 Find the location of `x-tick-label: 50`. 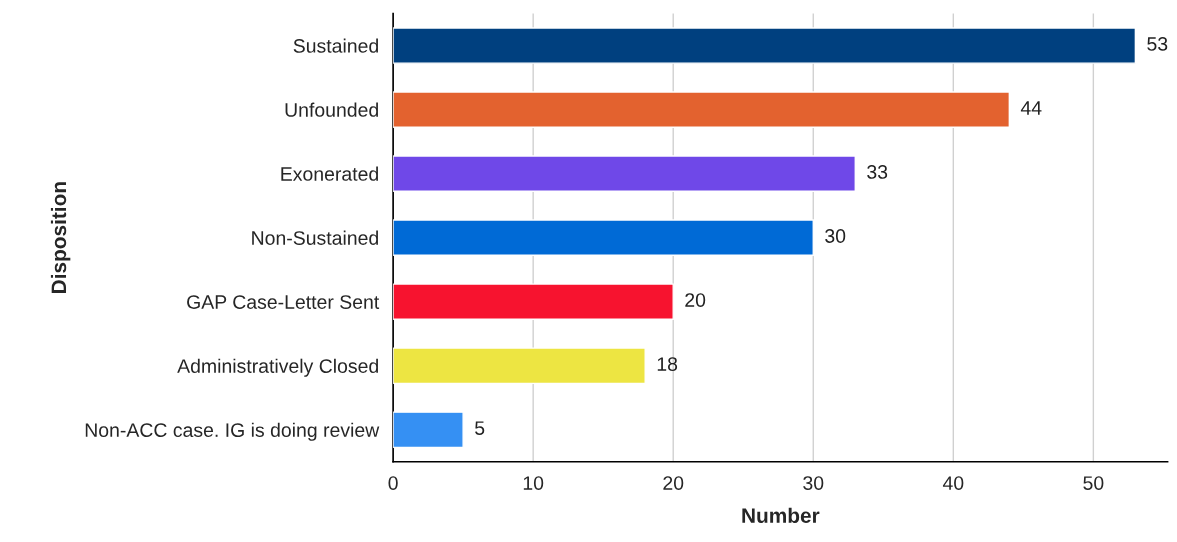

x-tick-label: 50 is located at coordinates (1093, 483).